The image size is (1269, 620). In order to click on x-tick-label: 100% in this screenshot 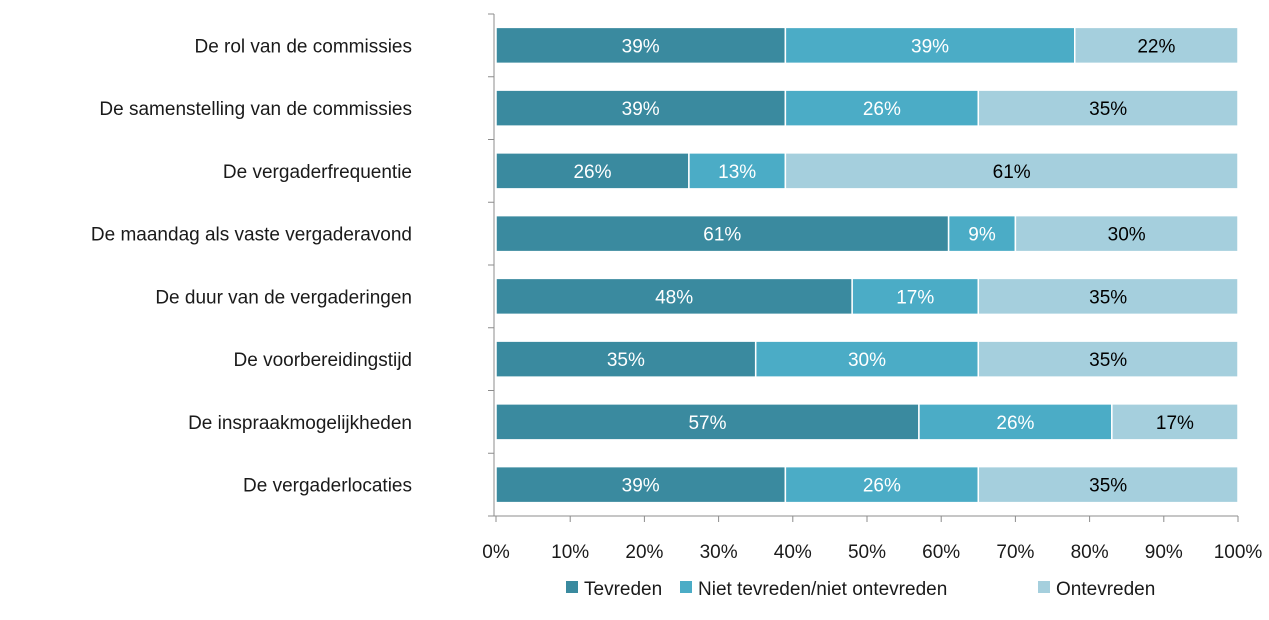, I will do `click(1238, 552)`.